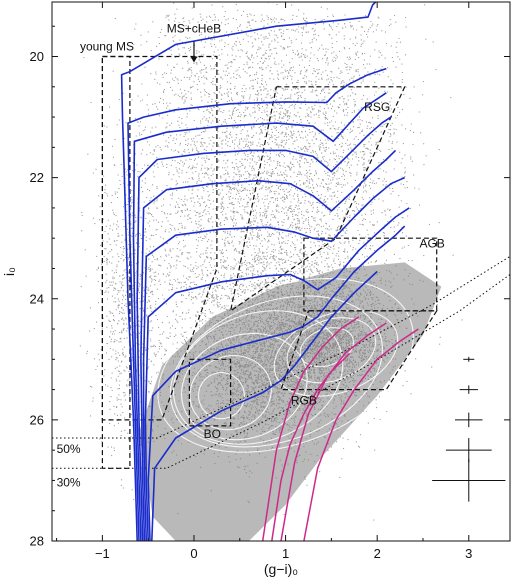 The height and width of the screenshot is (584, 515). What do you see at coordinates (193, 553) in the screenshot?
I see `x-tick-label: 0` at bounding box center [193, 553].